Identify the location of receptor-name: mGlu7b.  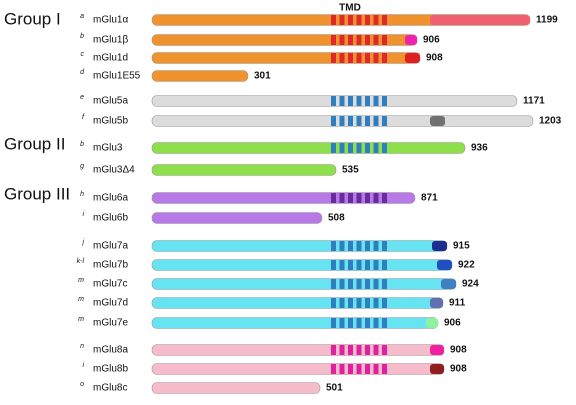
(110, 265).